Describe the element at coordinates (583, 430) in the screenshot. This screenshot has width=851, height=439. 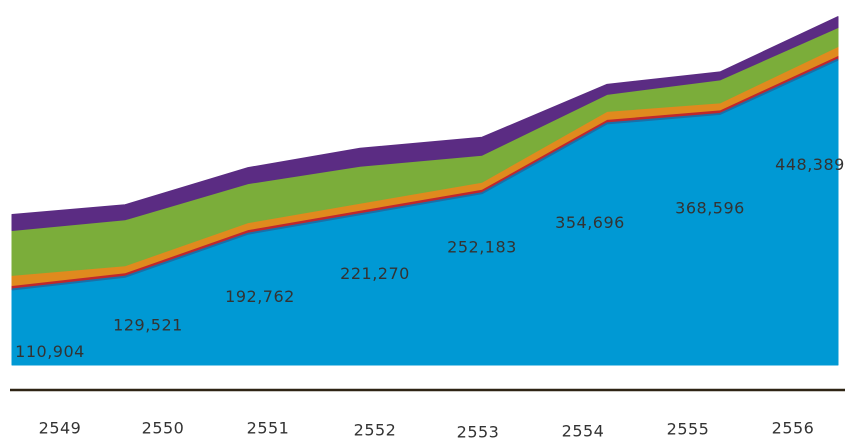
I see `x-tick-label: 2554` at that location.